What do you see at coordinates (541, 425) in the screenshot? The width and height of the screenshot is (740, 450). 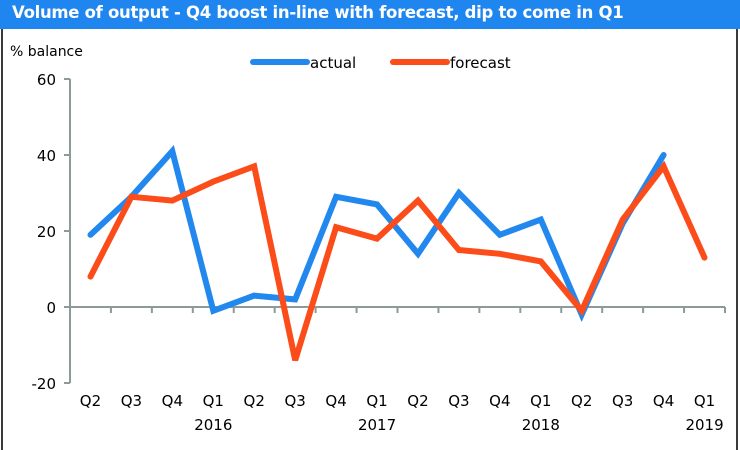 I see `x-year-label: 2018` at bounding box center [541, 425].